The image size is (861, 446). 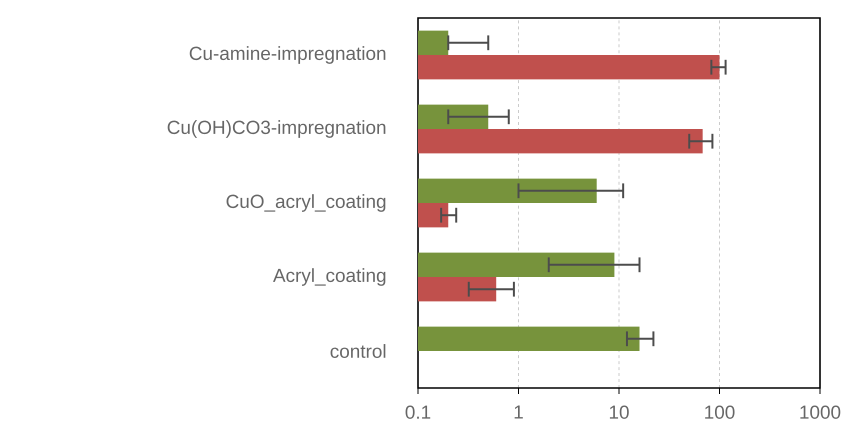 What do you see at coordinates (288, 55) in the screenshot?
I see `y-tick-label: Cu-amine-impregnation` at bounding box center [288, 55].